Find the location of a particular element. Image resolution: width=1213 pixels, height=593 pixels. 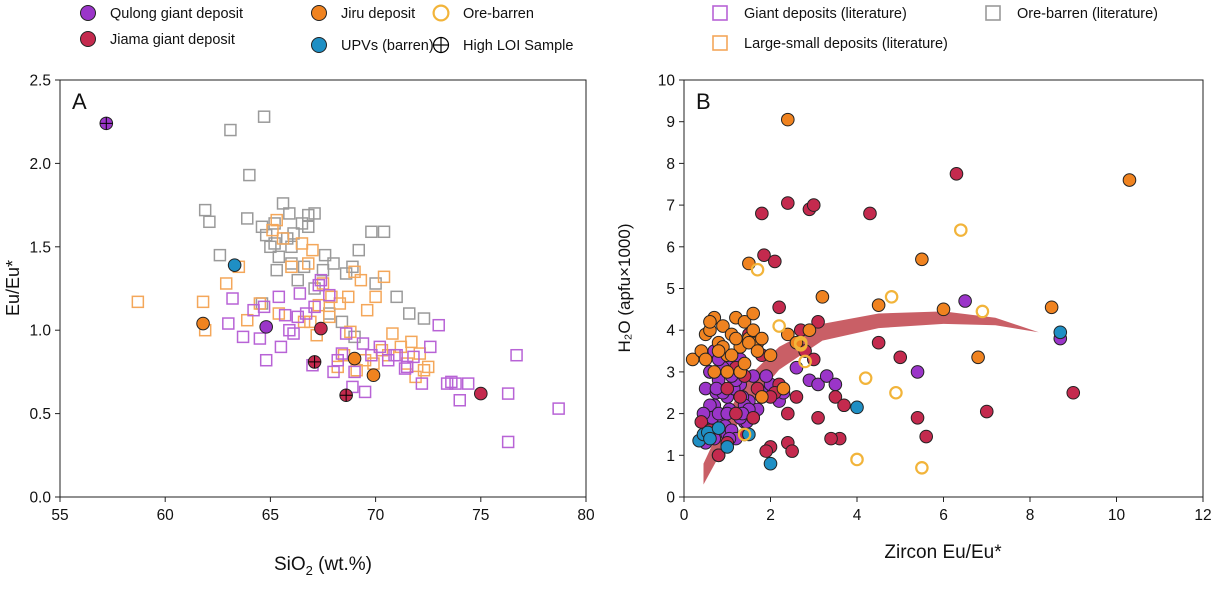

legend-qulong-giant-deposit-marker is located at coordinates (88, 13).